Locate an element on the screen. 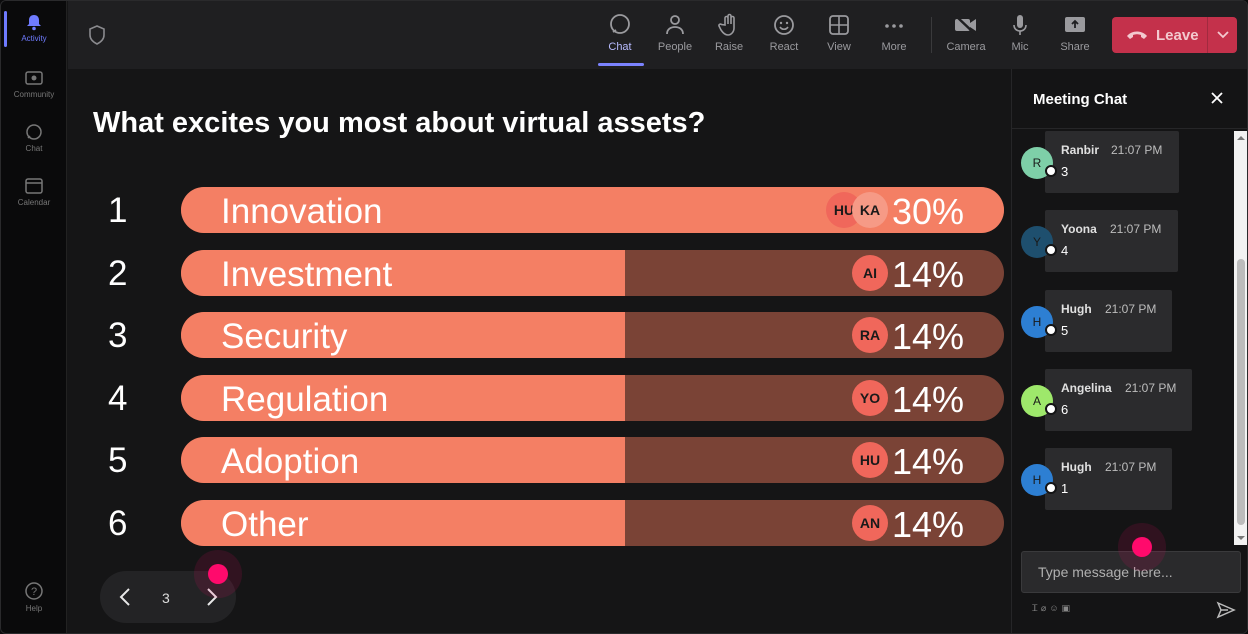 The image size is (1248, 634). meeting-toolbar: Chat People Raise React View More Camera is located at coordinates (657, 35).